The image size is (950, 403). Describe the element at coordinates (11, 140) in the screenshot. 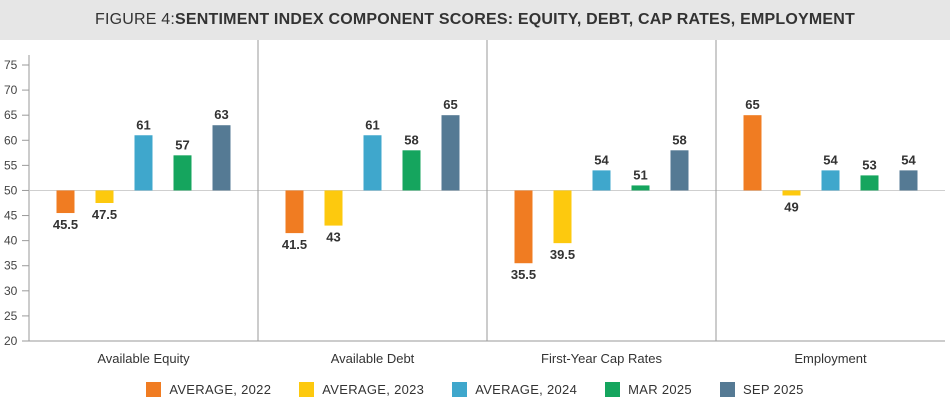

I see `y-tick-label: 60` at that location.